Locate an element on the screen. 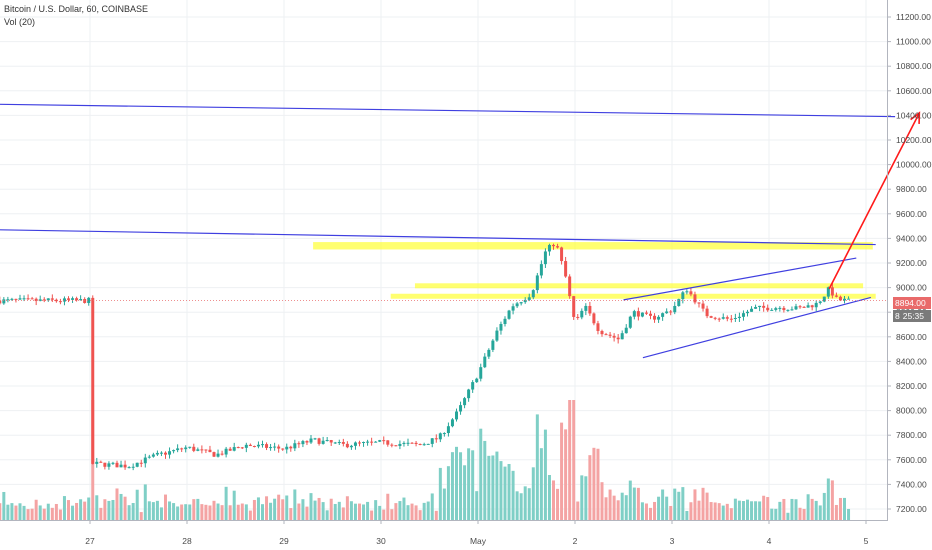  time-tick-label: May is located at coordinates (478, 541).